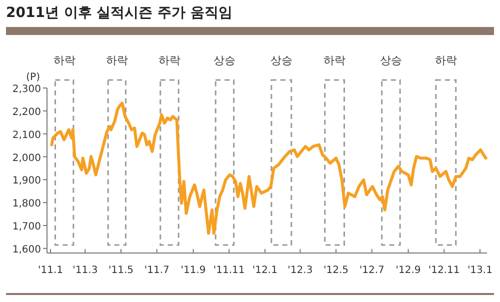  I want to click on y-tick-label: 1,800, so click(26, 204).